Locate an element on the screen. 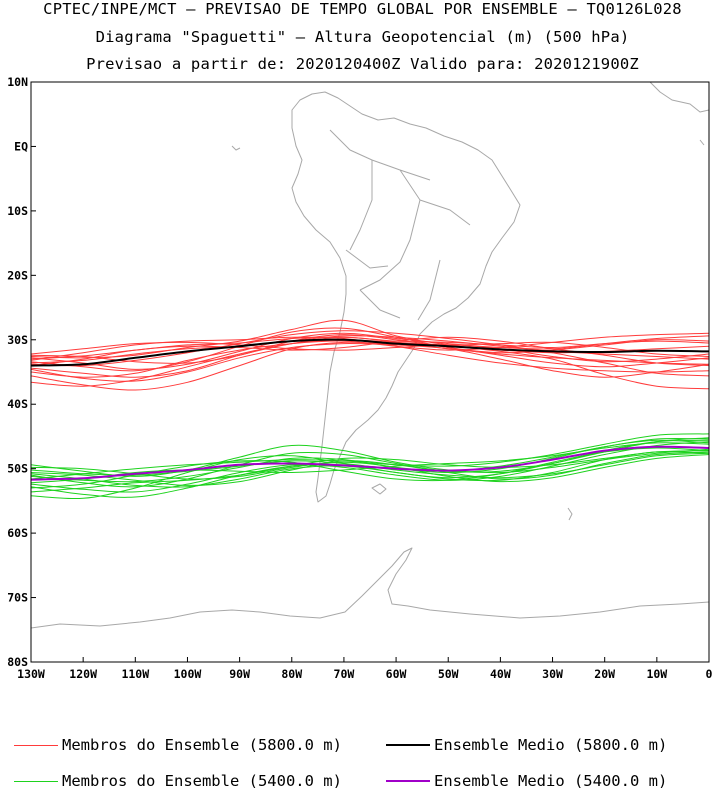 Image resolution: width=725 pixels, height=792 pixels. legend-item-mean-5400: Ensemble Medio (5400.0 m) is located at coordinates (526, 781).